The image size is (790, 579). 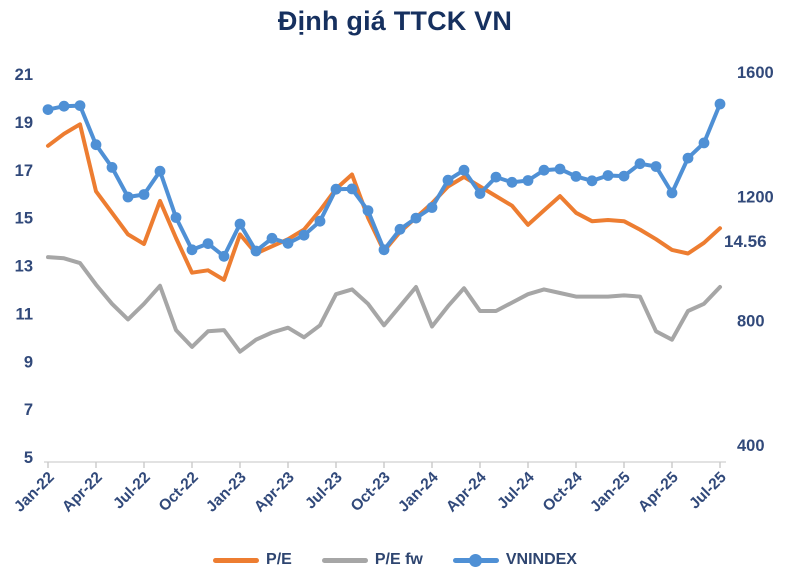 I want to click on x-tick-label: Apr-23, so click(x=274, y=492).